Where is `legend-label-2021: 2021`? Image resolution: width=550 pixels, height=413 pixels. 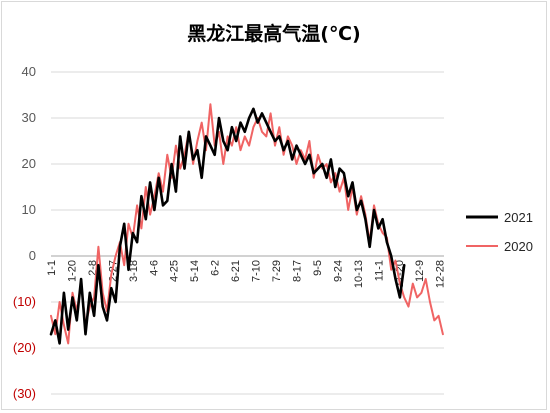 legend-label-2021: 2021 is located at coordinates (518, 217).